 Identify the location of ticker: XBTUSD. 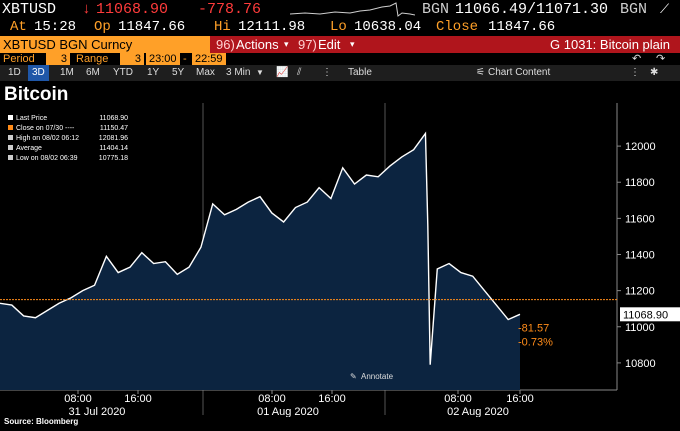
(29, 9).